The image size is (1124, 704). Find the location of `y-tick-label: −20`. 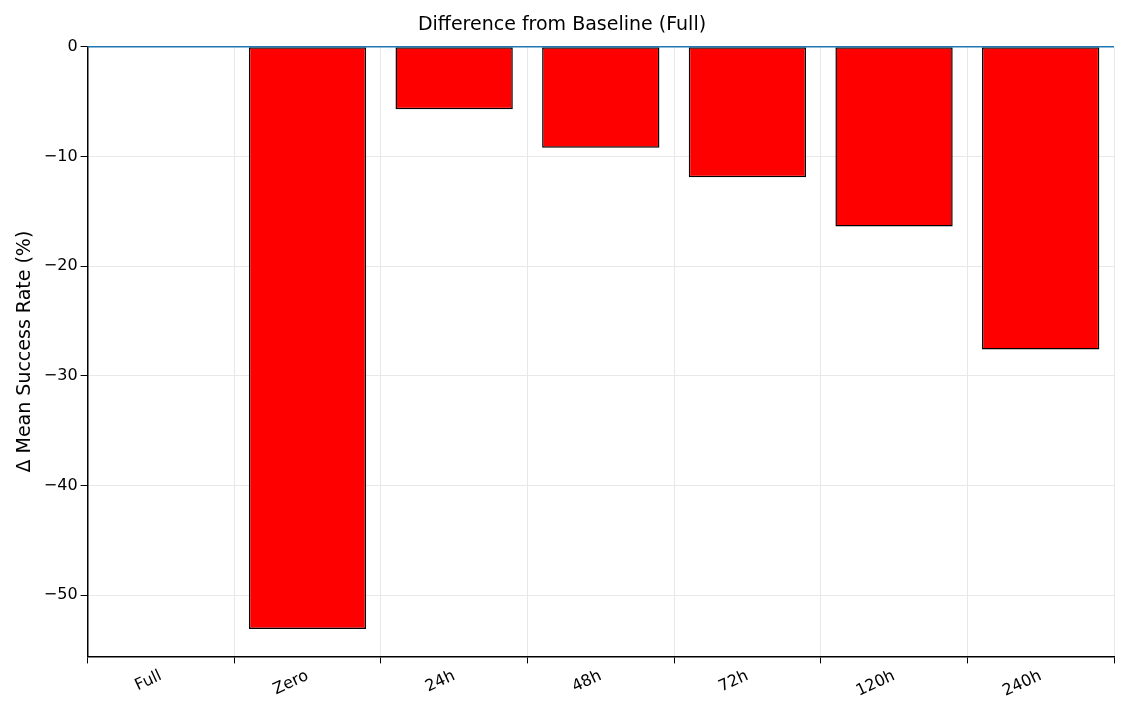

y-tick-label: −20 is located at coordinates (60, 265).